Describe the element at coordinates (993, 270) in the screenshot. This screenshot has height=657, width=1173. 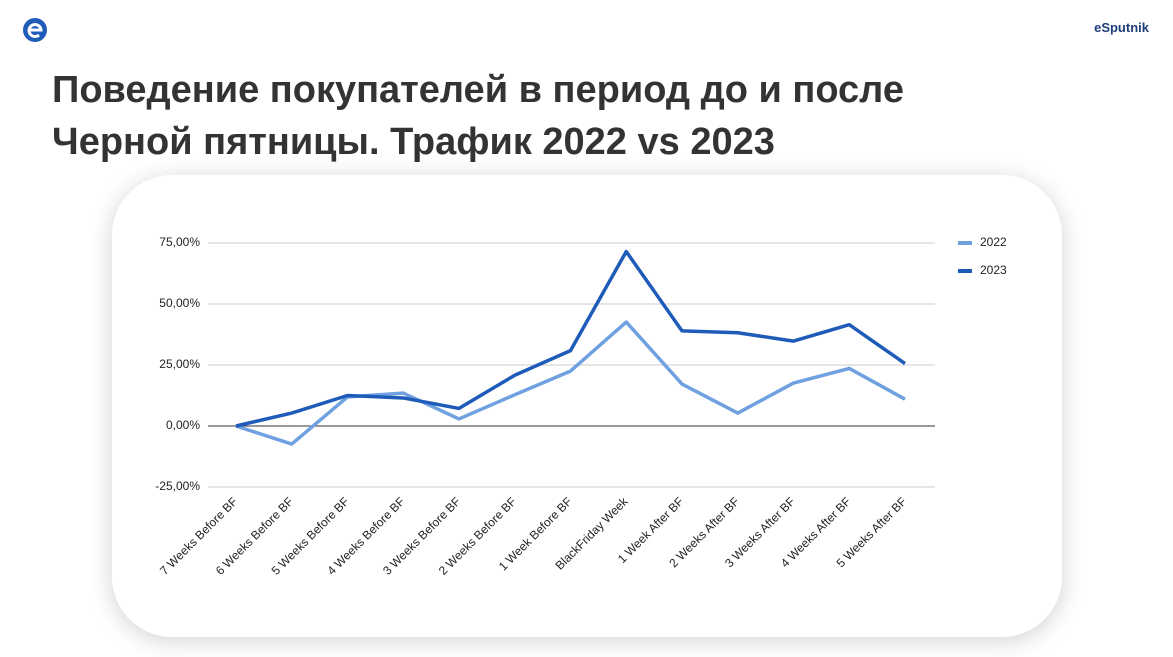
I see `legend-label: 2023` at that location.